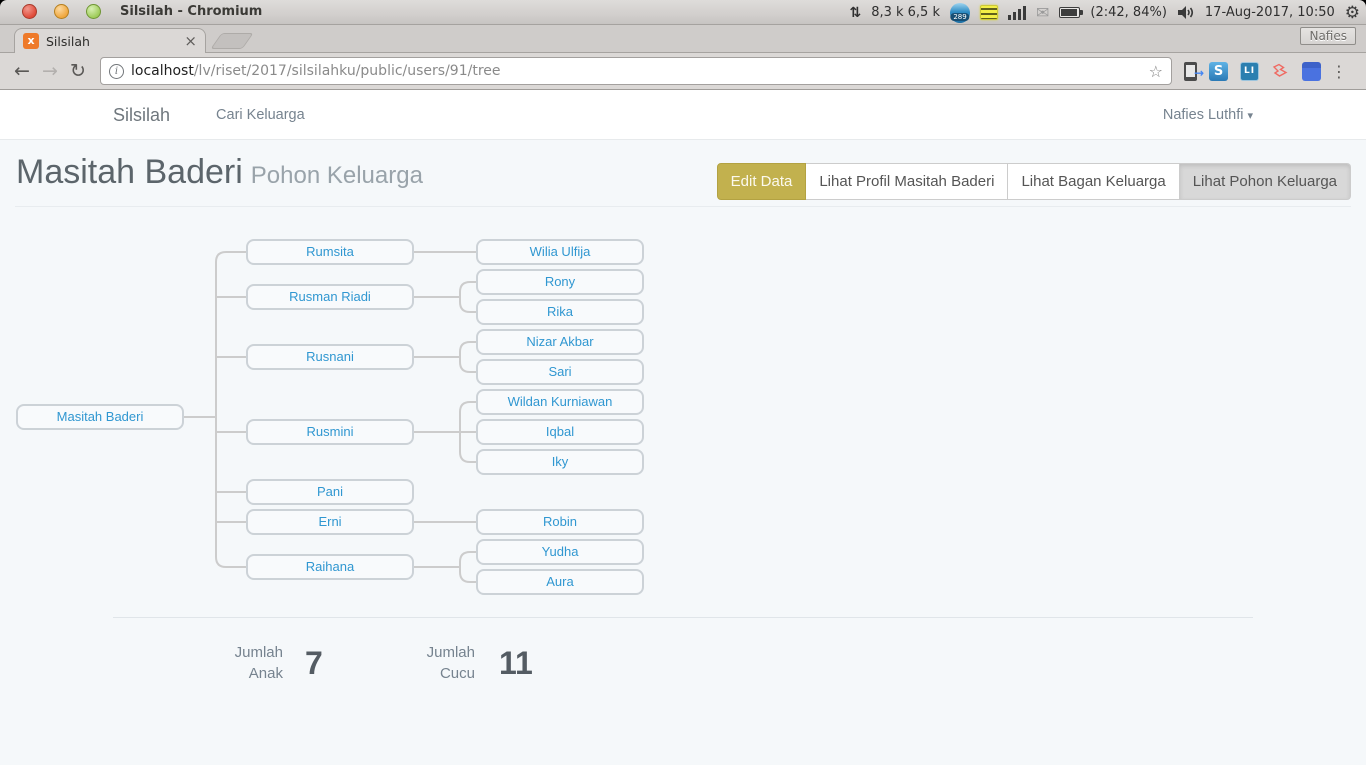  Describe the element at coordinates (560, 582) in the screenshot. I see `tree-node-grandchild: Aura` at that location.